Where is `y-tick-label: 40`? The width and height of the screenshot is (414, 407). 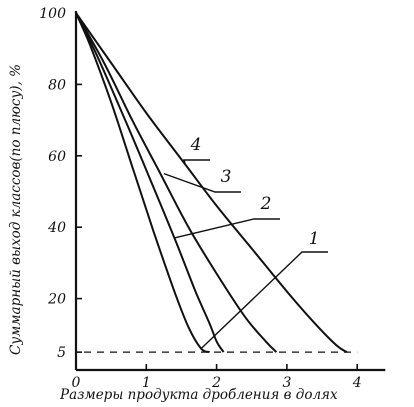
y-tick-label: 40 is located at coordinates (56, 228).